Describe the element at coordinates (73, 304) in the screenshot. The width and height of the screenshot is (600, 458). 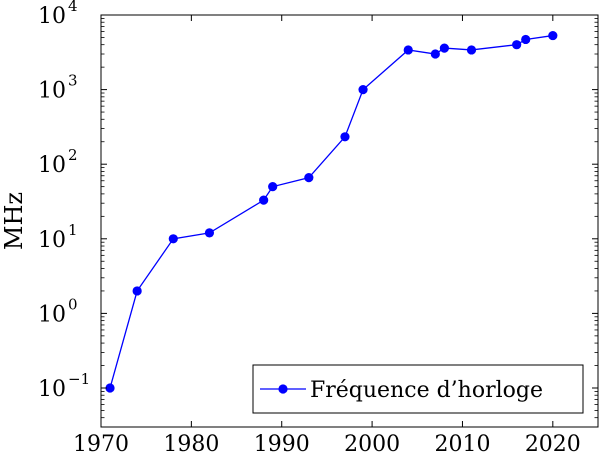
I see `y-tick-label-exponent: 0` at that location.